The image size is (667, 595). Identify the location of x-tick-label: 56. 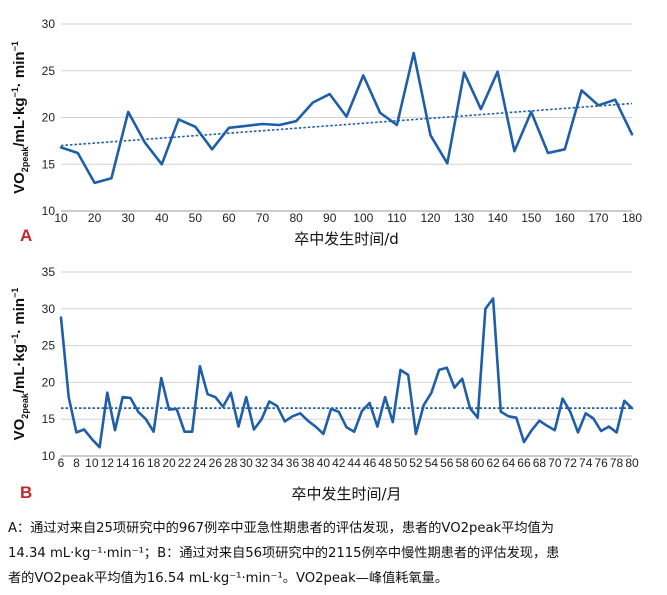
(447, 463).